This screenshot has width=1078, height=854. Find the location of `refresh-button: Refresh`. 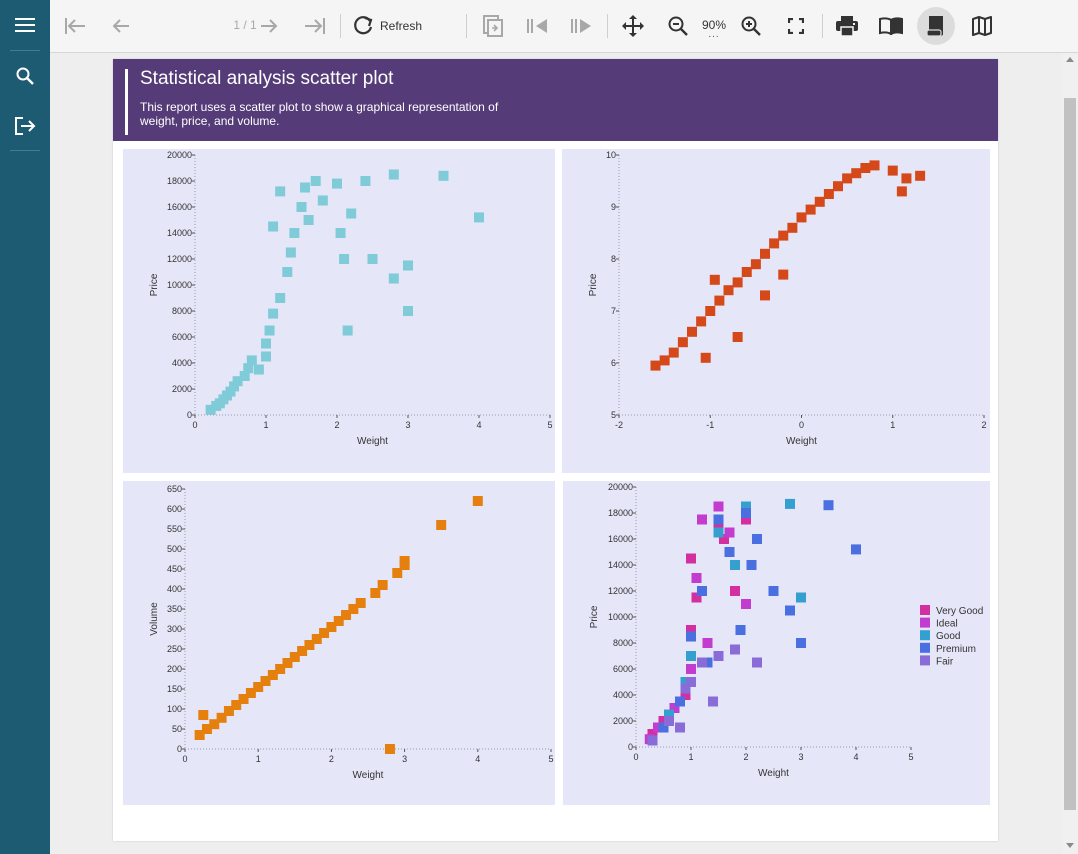

refresh-button: Refresh is located at coordinates (402, 26).